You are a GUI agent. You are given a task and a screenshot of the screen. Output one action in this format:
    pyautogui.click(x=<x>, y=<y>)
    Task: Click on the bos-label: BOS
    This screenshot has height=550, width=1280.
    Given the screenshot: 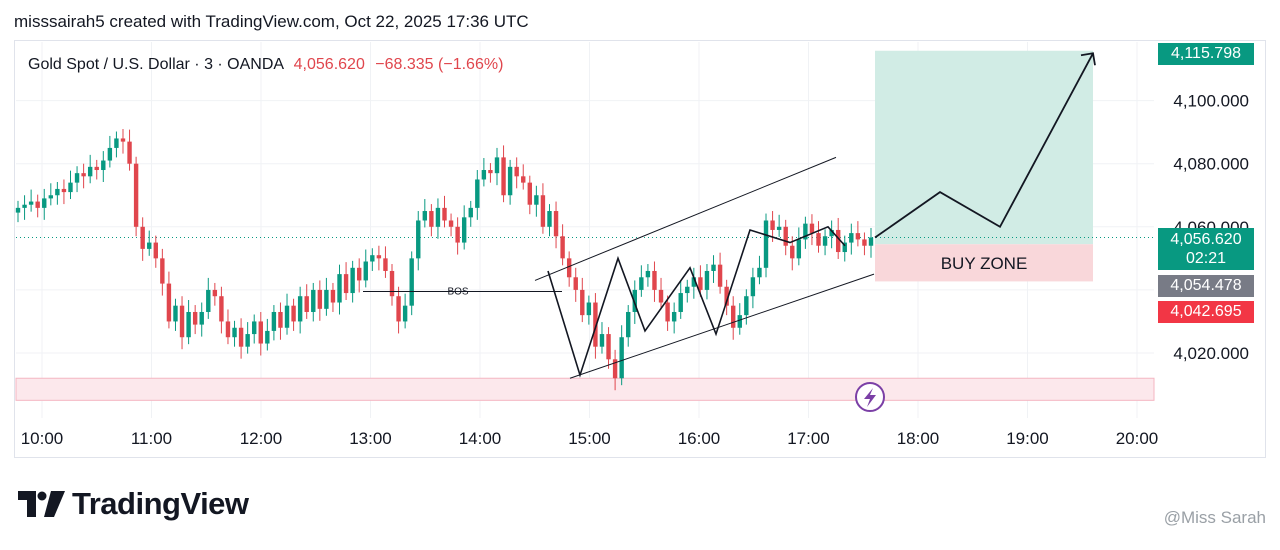 What is the action you would take?
    pyautogui.click(x=457, y=291)
    